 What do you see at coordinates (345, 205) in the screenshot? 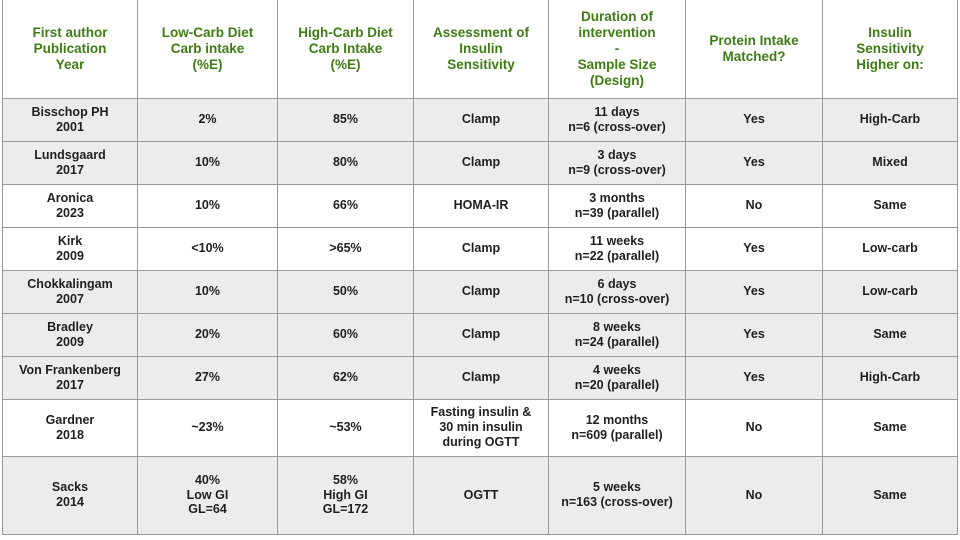
I see `cell-high-carb: 66%` at bounding box center [345, 205].